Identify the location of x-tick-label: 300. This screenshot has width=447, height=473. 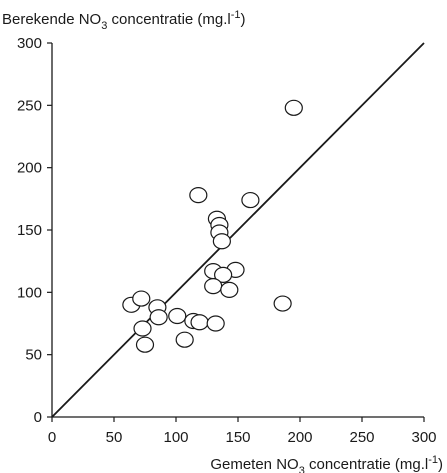
(423, 437).